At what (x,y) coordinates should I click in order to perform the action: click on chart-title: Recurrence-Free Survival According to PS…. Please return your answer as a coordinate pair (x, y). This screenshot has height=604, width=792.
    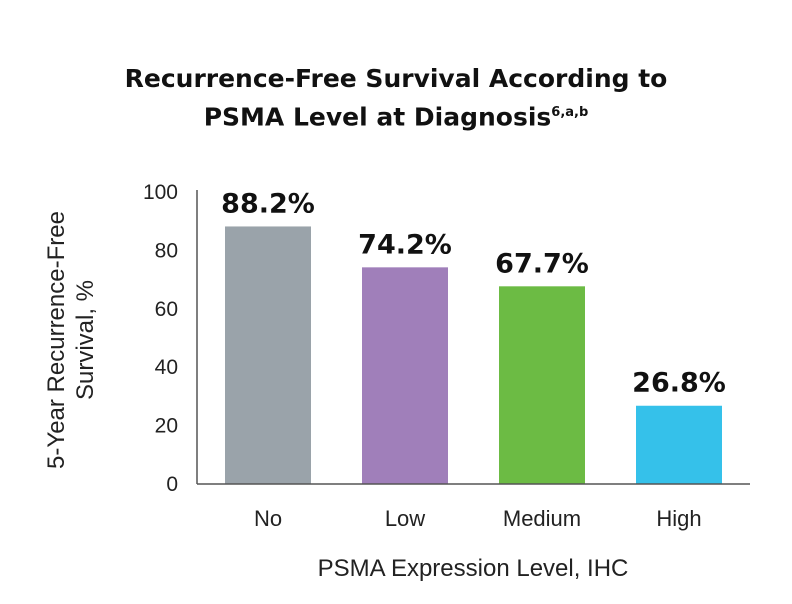
    Looking at the image, I should click on (396, 98).